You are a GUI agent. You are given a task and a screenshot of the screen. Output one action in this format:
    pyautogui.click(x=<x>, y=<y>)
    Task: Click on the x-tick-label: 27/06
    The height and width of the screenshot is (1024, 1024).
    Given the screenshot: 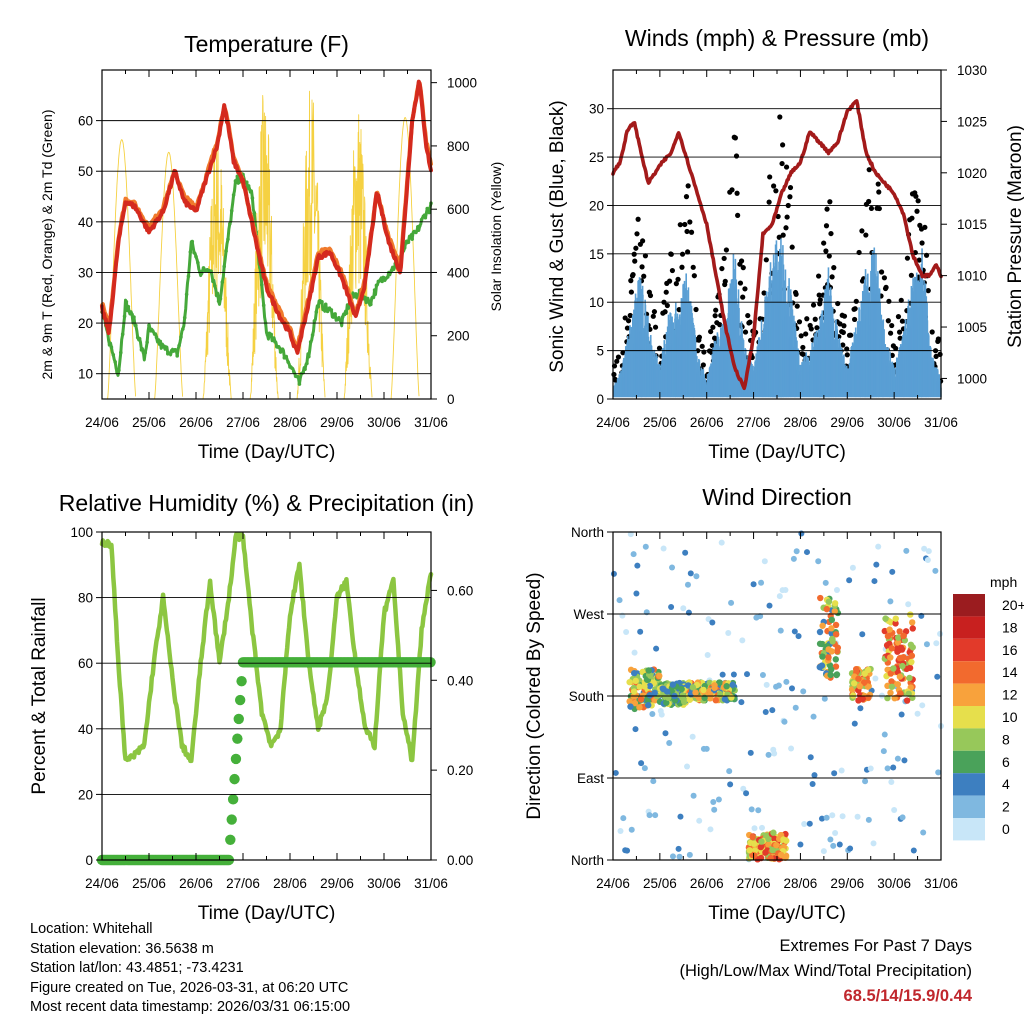 What is the action you would take?
    pyautogui.click(x=754, y=422)
    